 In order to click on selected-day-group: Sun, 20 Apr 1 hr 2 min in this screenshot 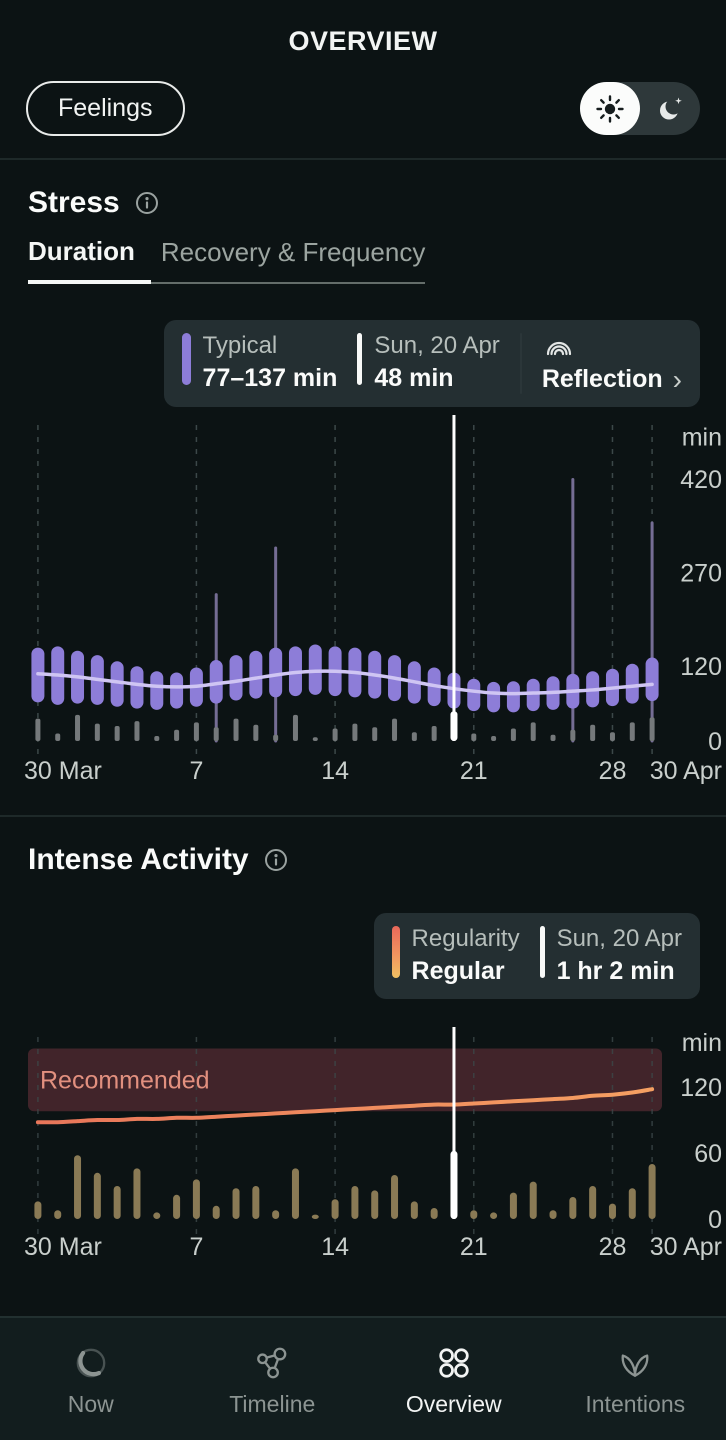, I will do `click(610, 955)`.